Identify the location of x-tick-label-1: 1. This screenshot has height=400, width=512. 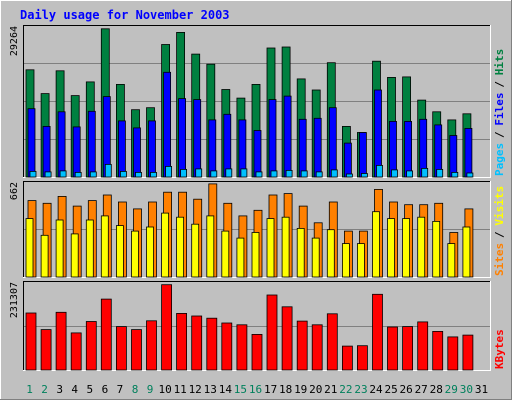
(29, 389).